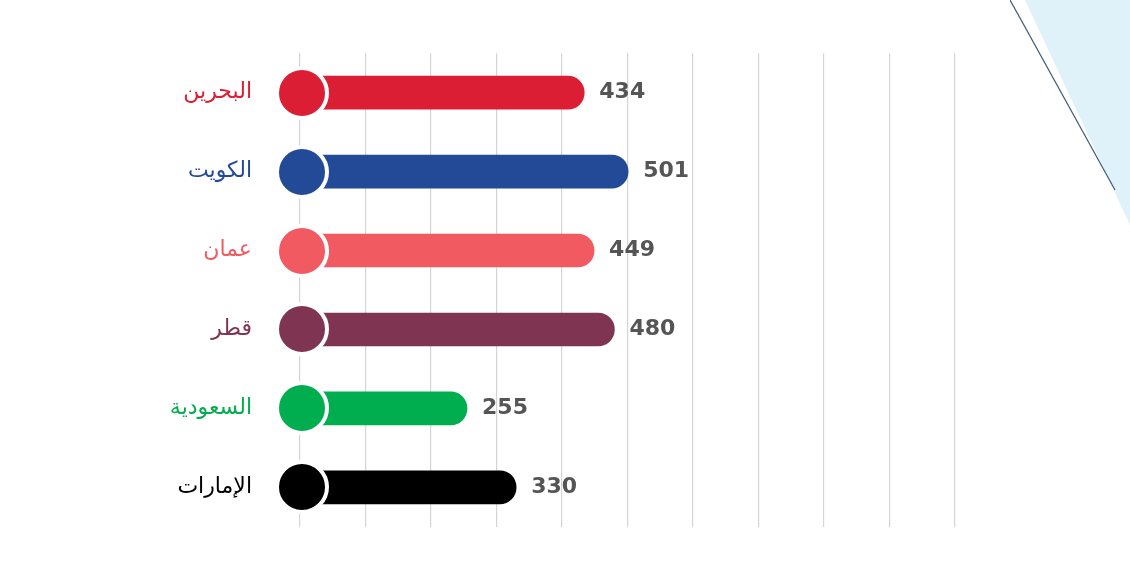 The height and width of the screenshot is (580, 1130). What do you see at coordinates (505, 407) in the screenshot?
I see `data-label: 255` at bounding box center [505, 407].